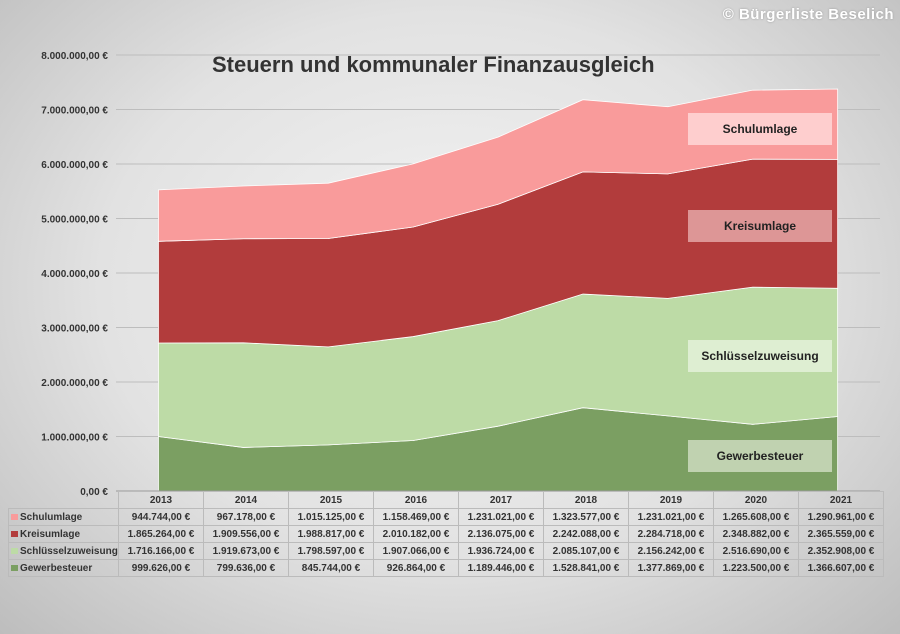  I want to click on annotation-schluesselzuweisung: Schlüsselzuweisung, so click(760, 356).